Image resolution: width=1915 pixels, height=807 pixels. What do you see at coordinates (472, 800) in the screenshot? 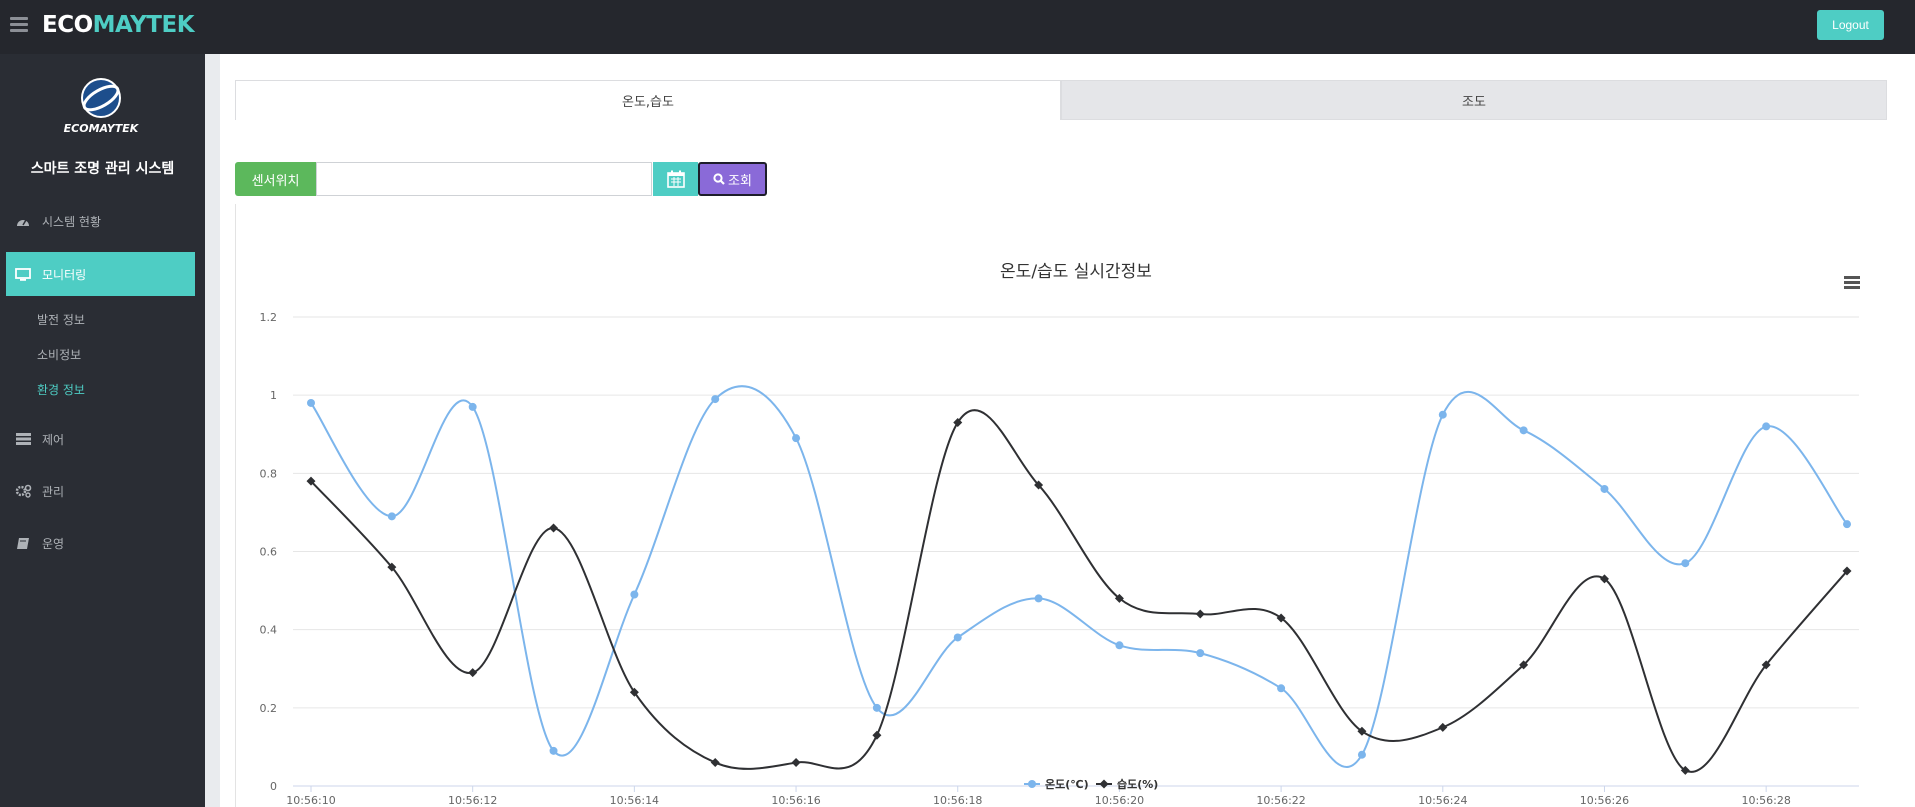
I see `x-tick-label: 10:56:12` at bounding box center [472, 800].